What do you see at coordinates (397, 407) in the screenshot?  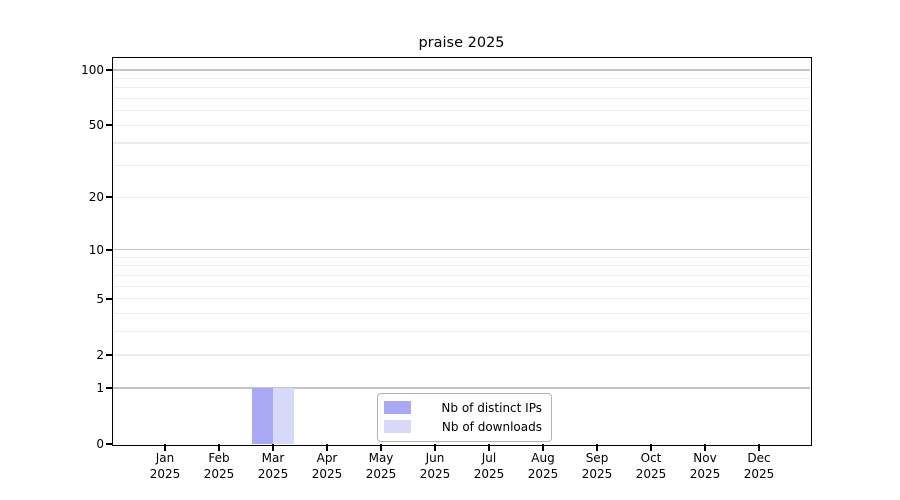 I see `legend-swatch-distinct-ips-icon` at bounding box center [397, 407].